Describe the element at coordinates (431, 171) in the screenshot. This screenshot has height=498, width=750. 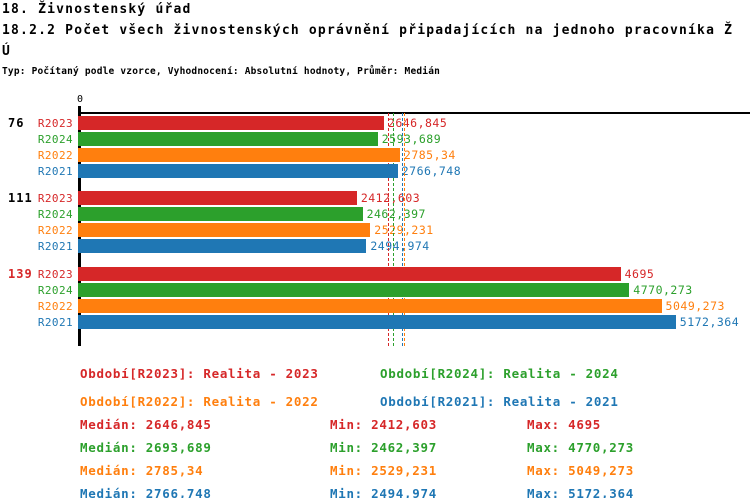
I see `bar-value-label: 2766,748` at that location.